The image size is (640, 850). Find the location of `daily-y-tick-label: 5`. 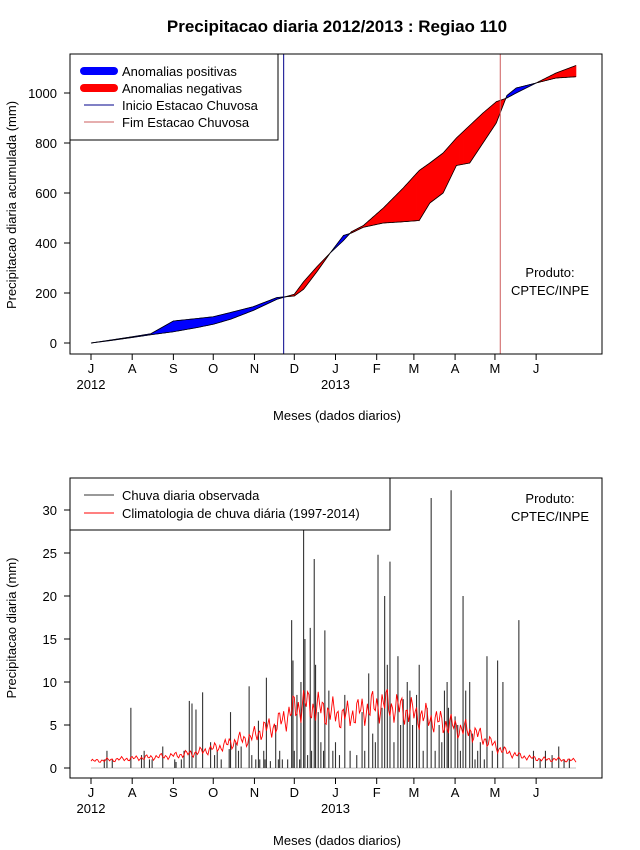

daily-y-tick-label: 5 is located at coordinates (53, 725).